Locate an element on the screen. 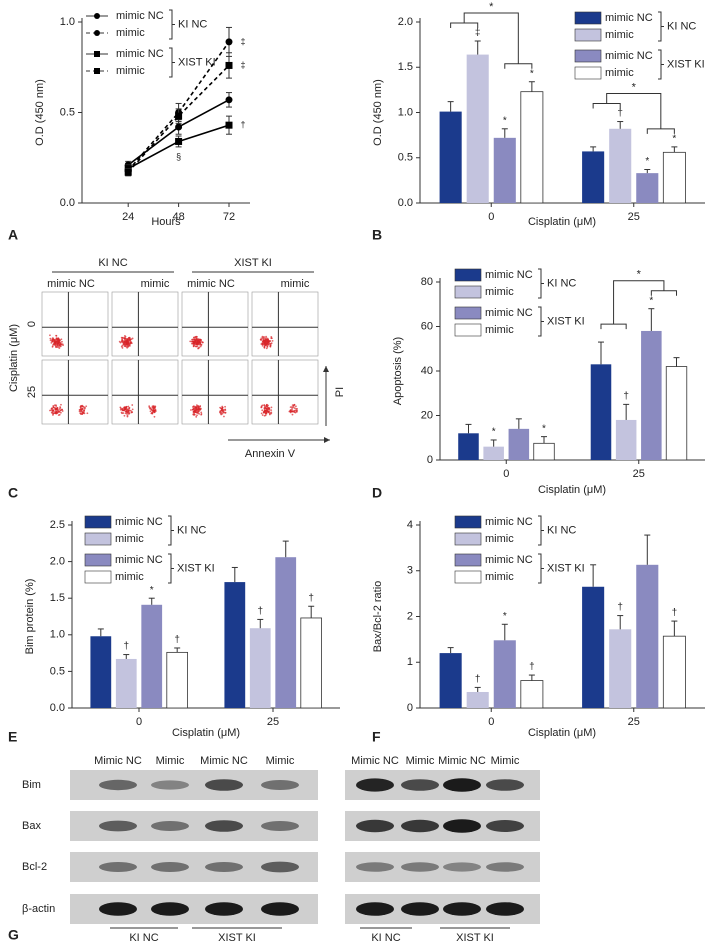 The image size is (713, 946). y-axis-label: Bax/Bcl-2 ratio is located at coordinates (378, 617).